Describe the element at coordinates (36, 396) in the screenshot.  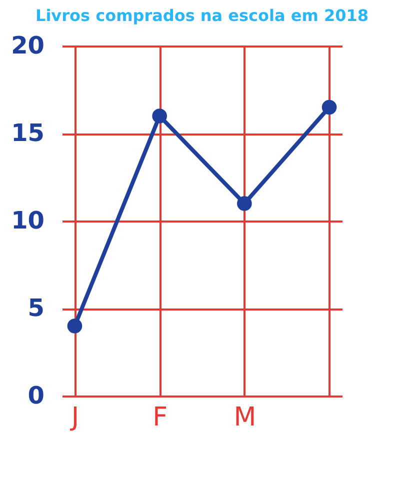
I see `y-tick-label: 0` at that location.